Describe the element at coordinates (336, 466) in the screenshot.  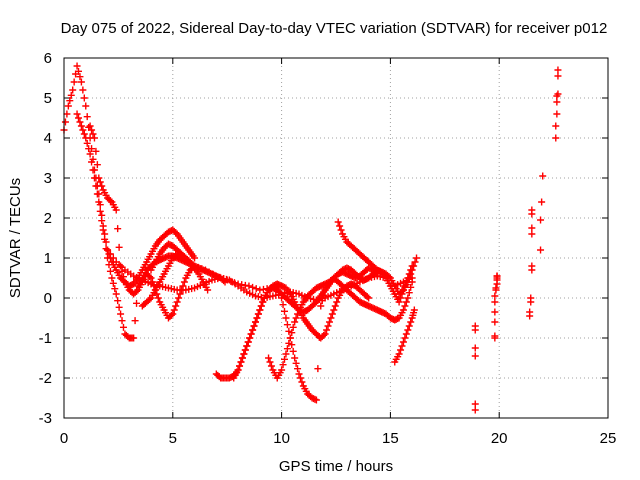
I see `x-axis-label: GPS time / hours` at that location.